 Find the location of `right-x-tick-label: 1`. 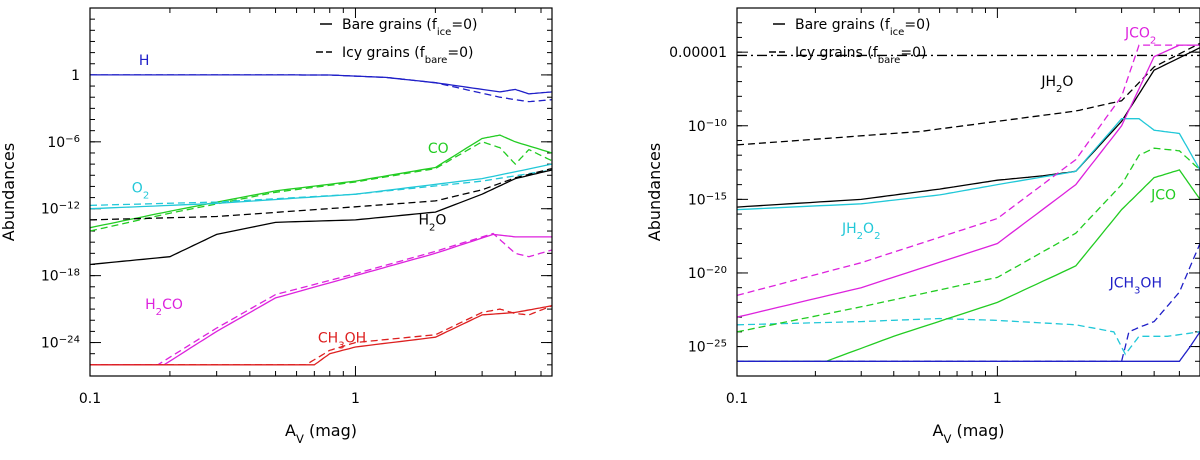

right-x-tick-label: 1 is located at coordinates (997, 399).